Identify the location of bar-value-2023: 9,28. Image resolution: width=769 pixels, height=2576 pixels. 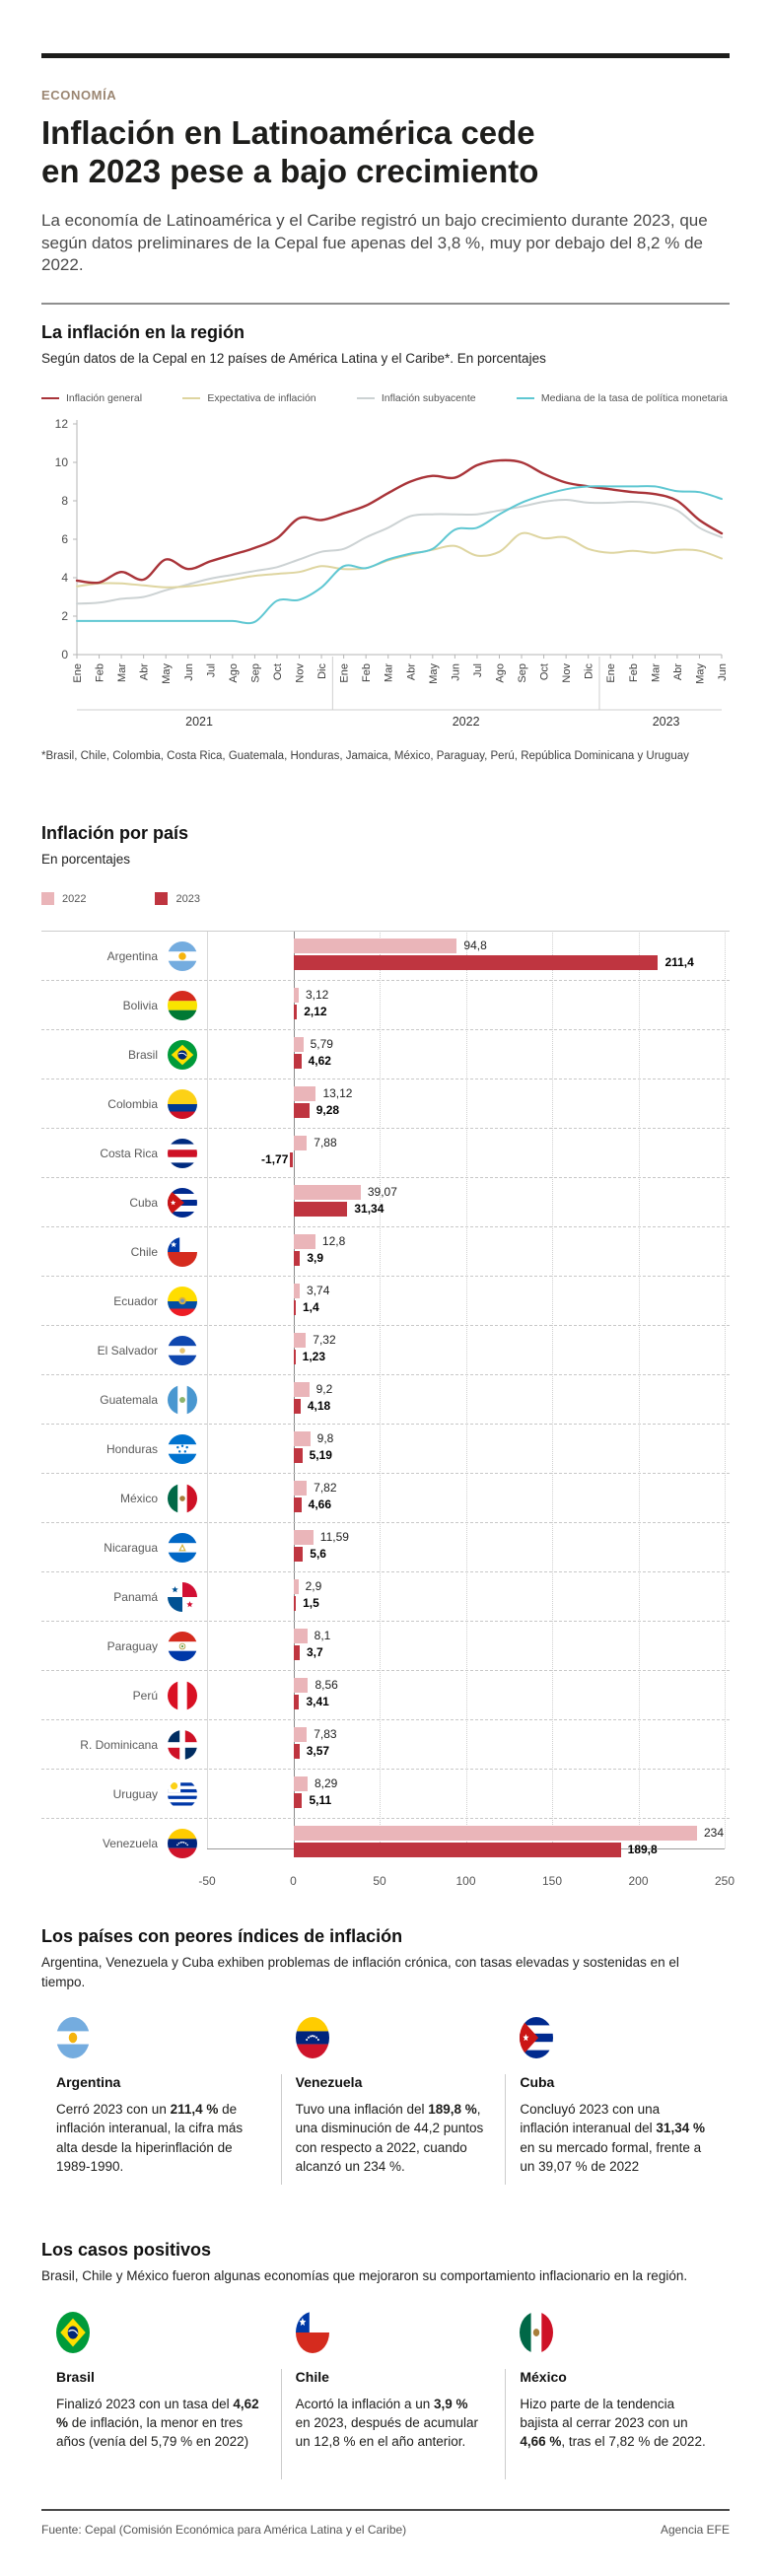
(328, 1110).